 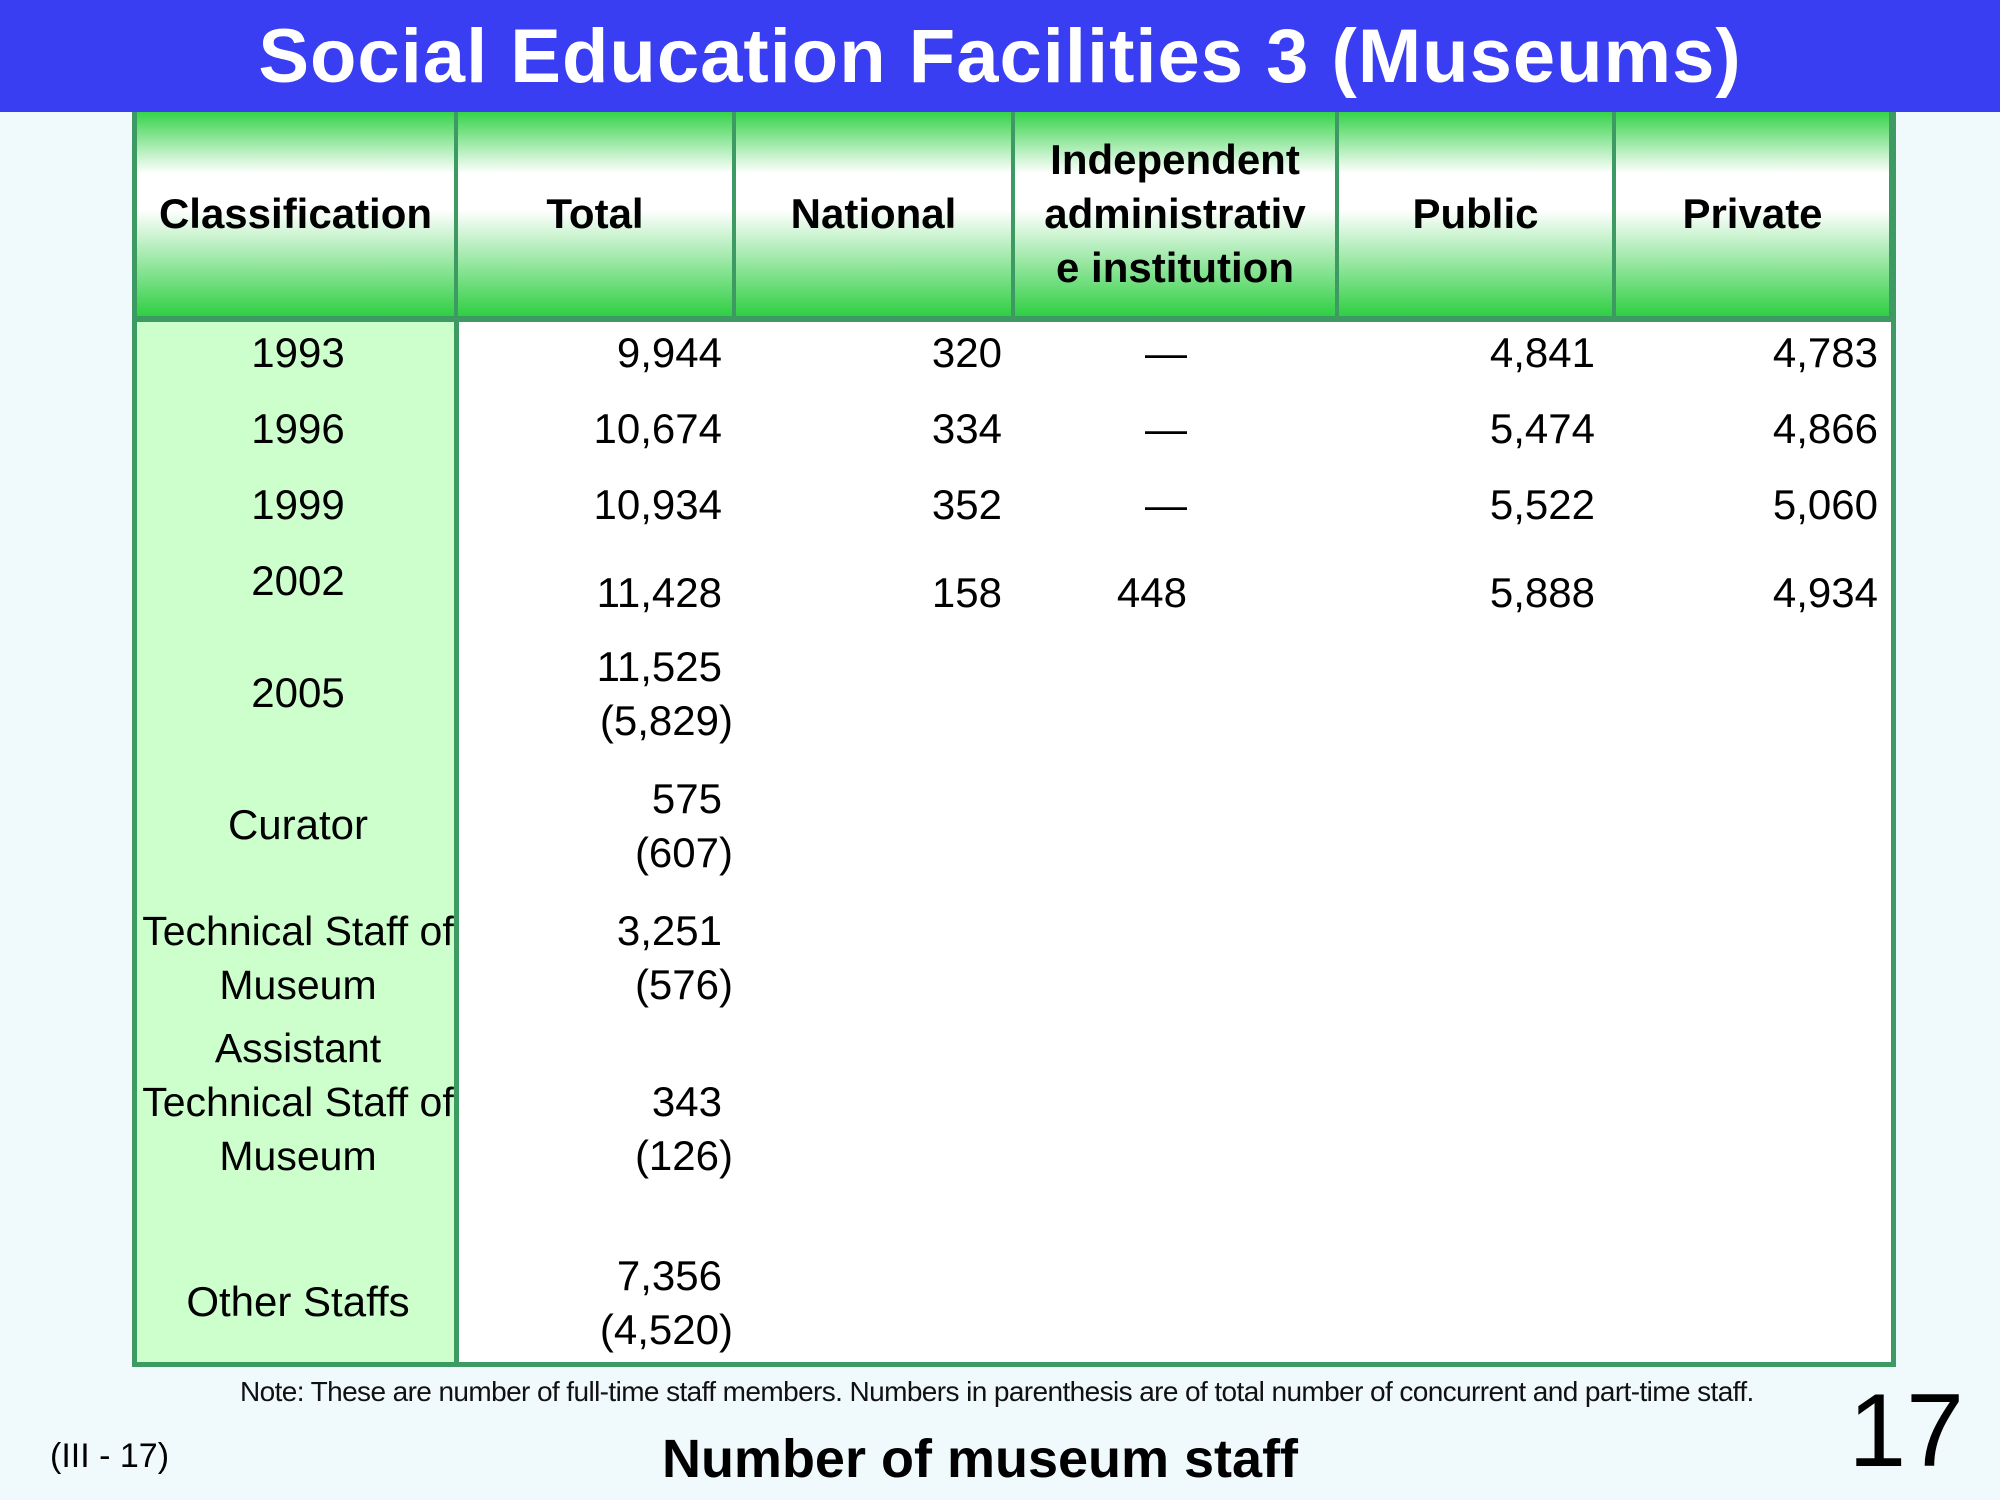 What do you see at coordinates (669, 352) in the screenshot?
I see `total-cell: 9,944` at bounding box center [669, 352].